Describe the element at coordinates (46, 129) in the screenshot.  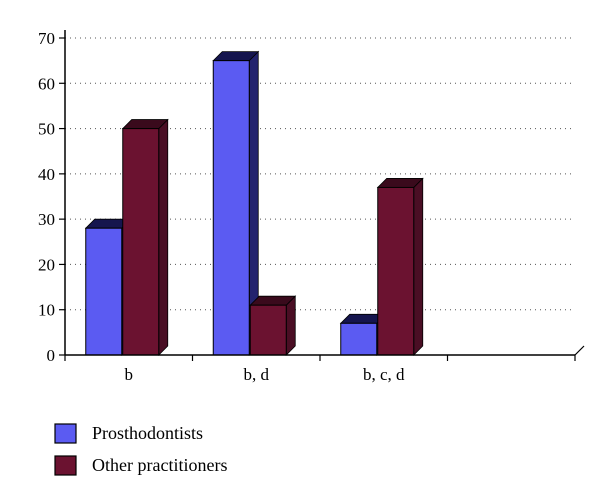
I see `y-tick-label: 50` at that location.